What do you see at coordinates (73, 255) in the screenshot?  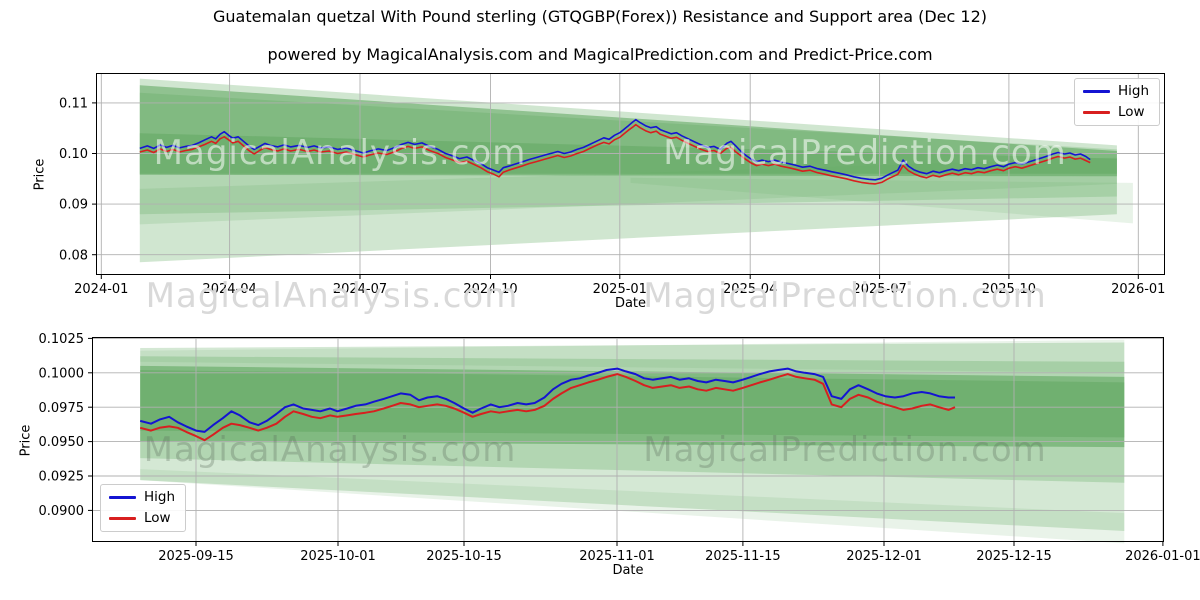 I see `y-tick-label: 0.08` at bounding box center [73, 255].